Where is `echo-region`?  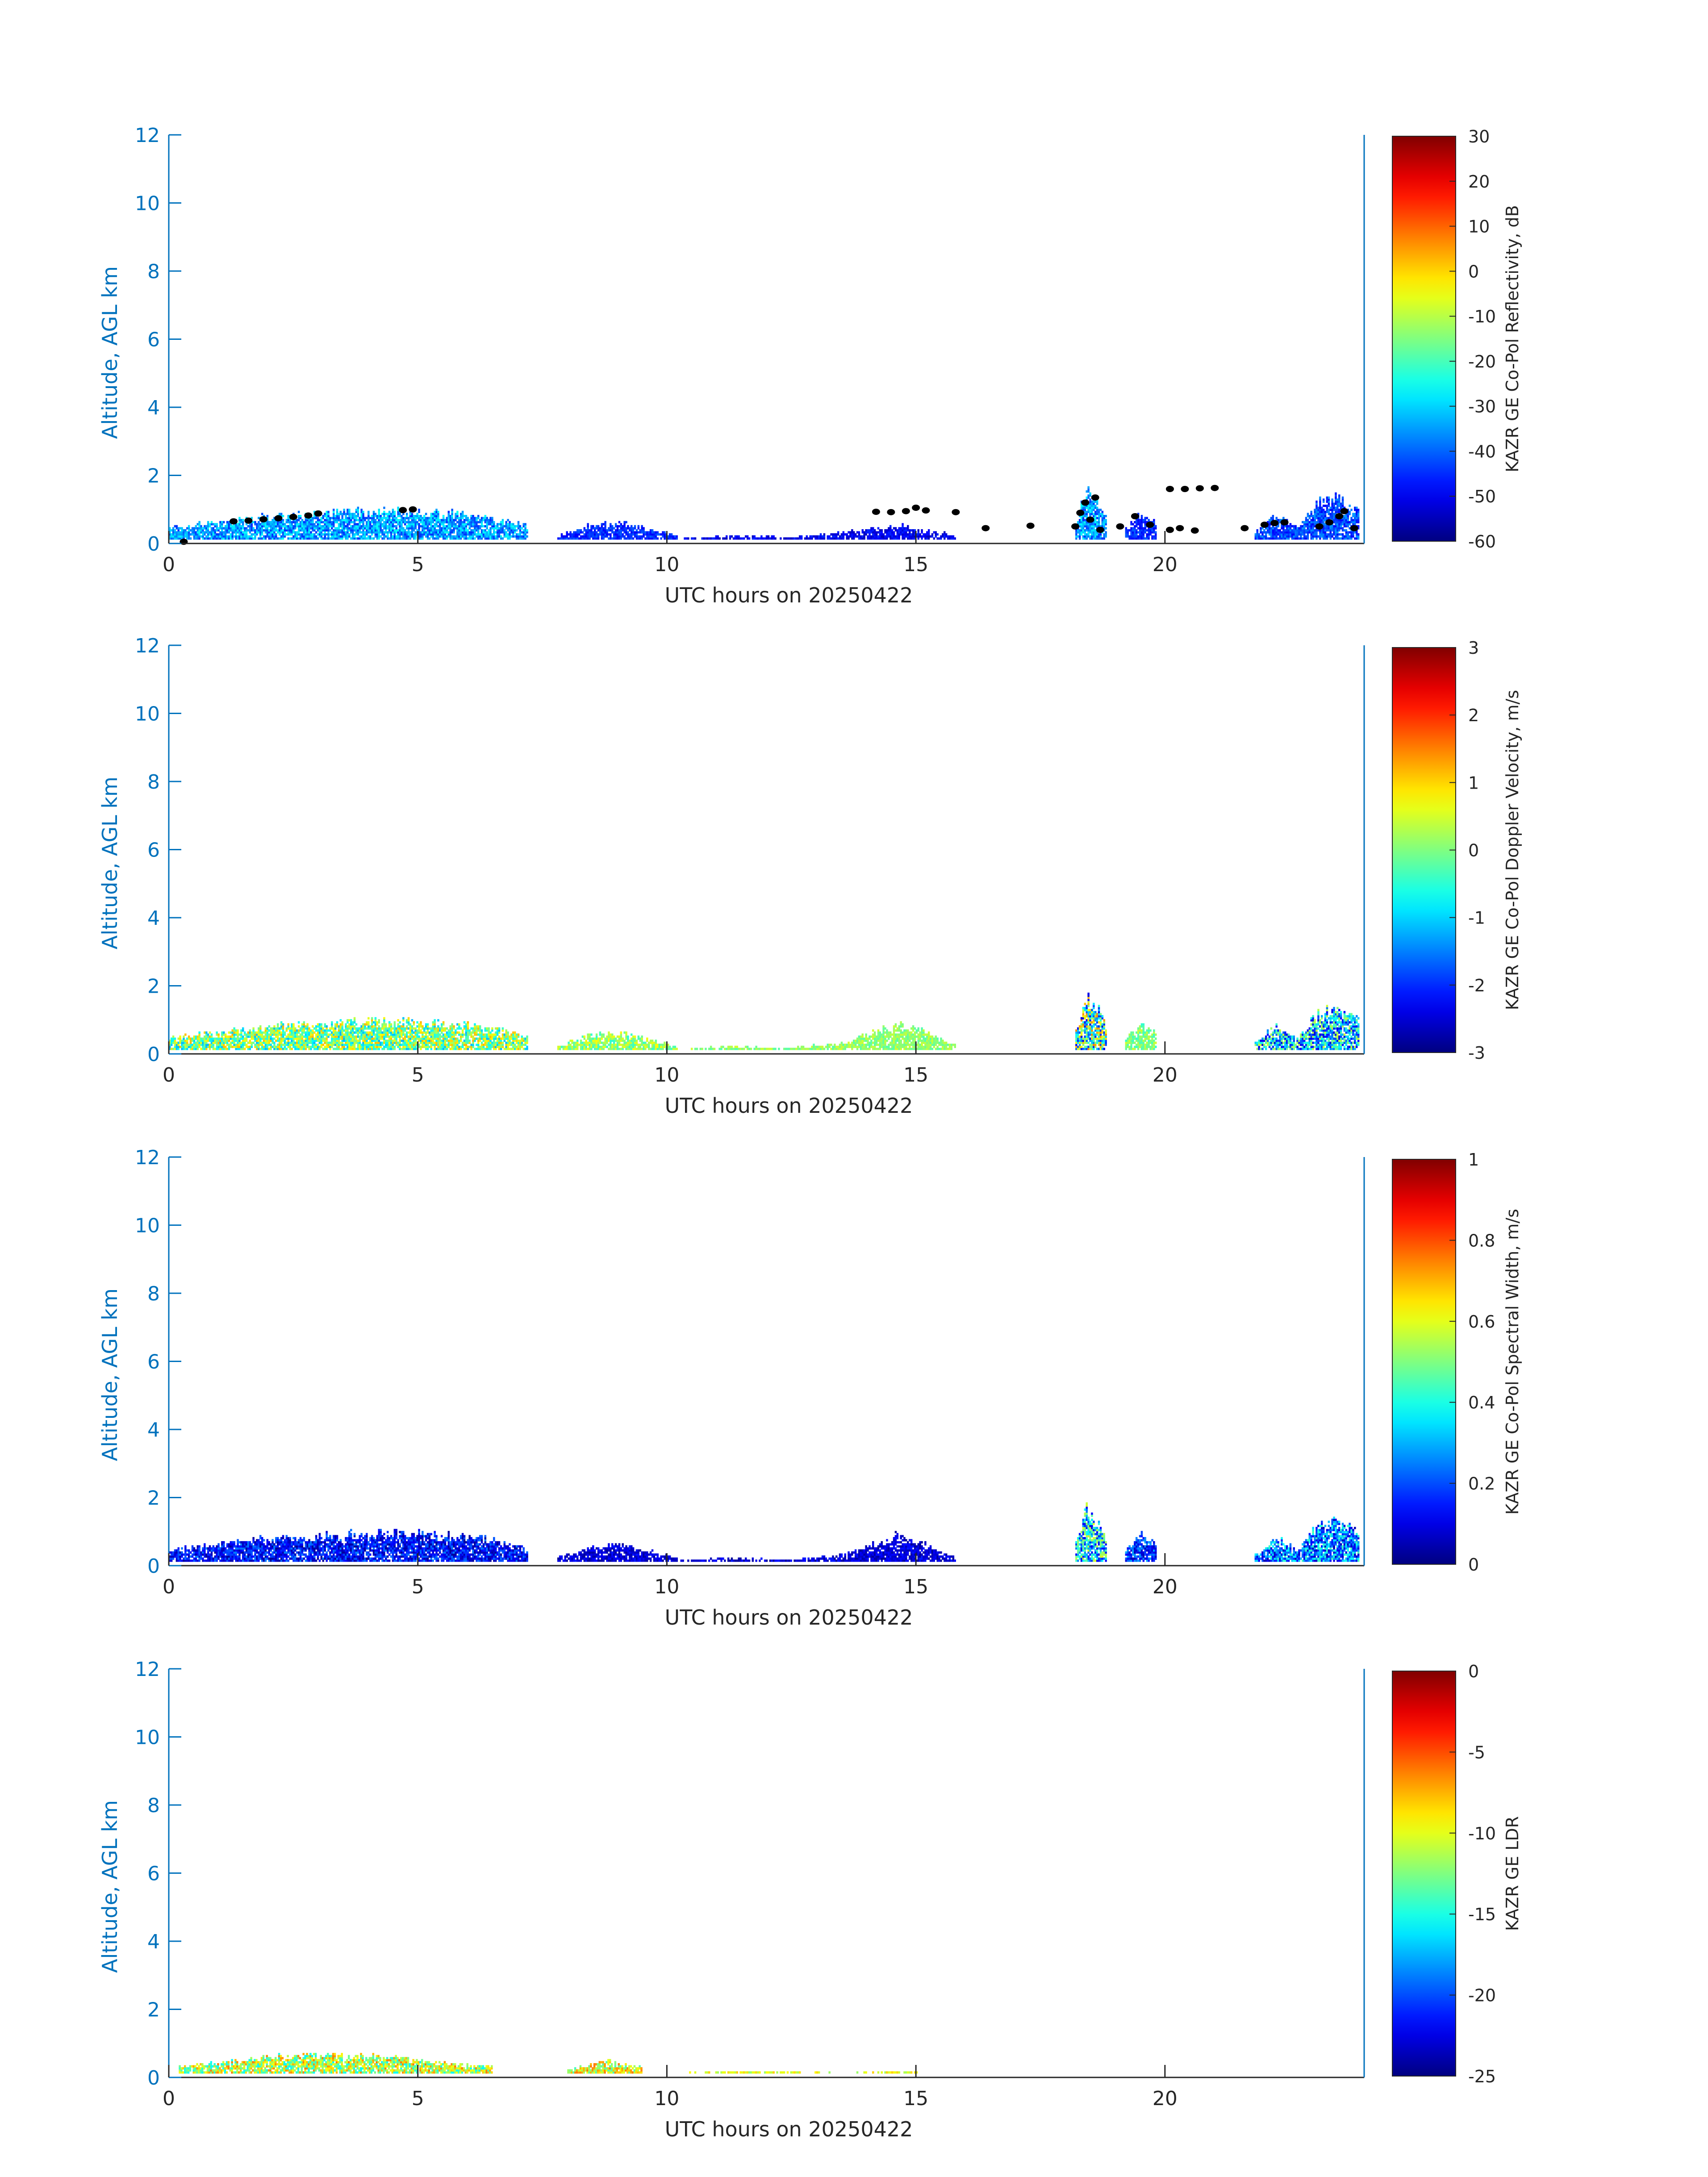 echo-region is located at coordinates (617, 530).